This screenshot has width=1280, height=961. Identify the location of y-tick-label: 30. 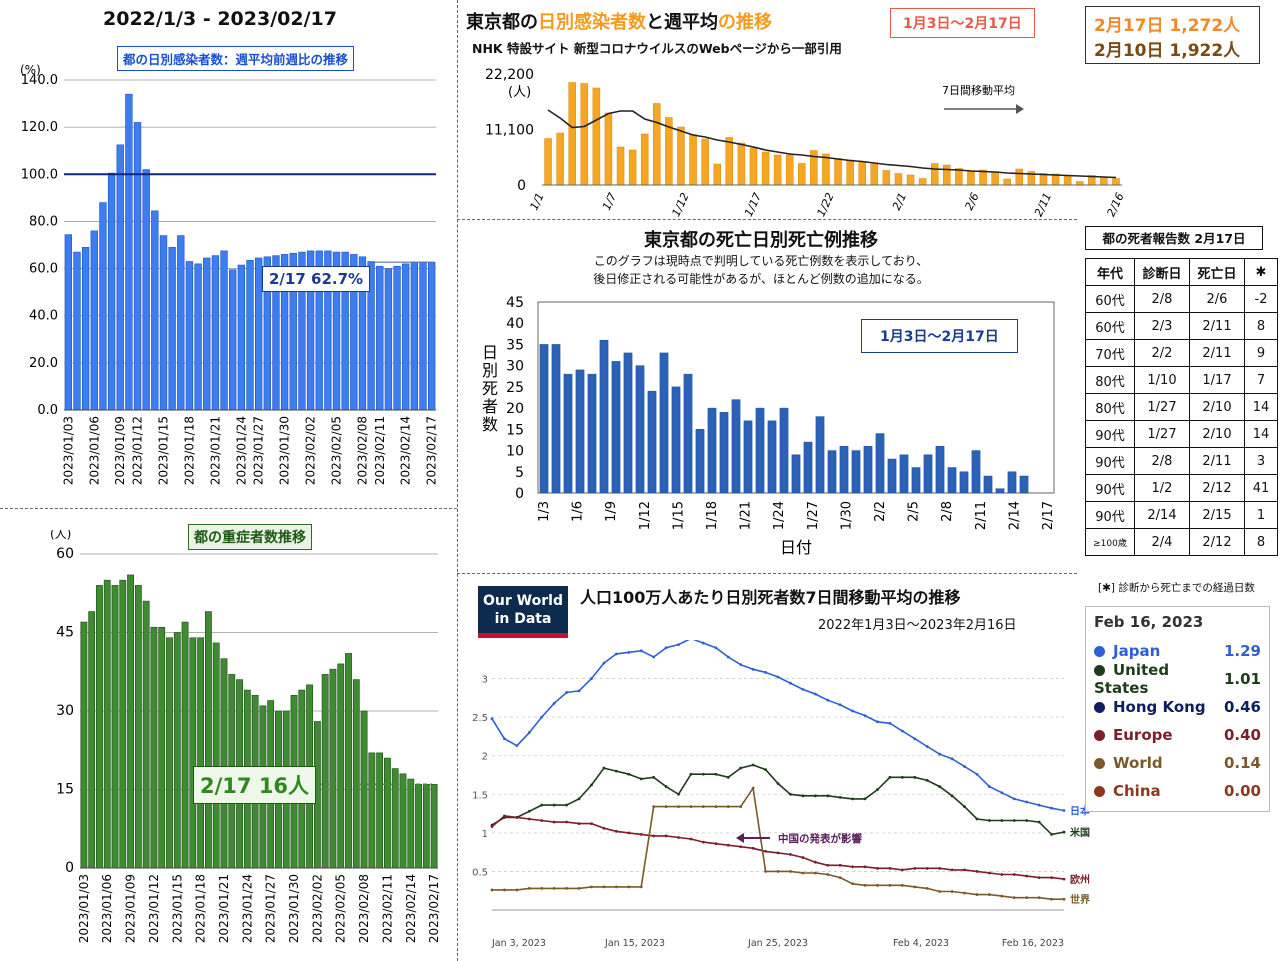
(515, 367).